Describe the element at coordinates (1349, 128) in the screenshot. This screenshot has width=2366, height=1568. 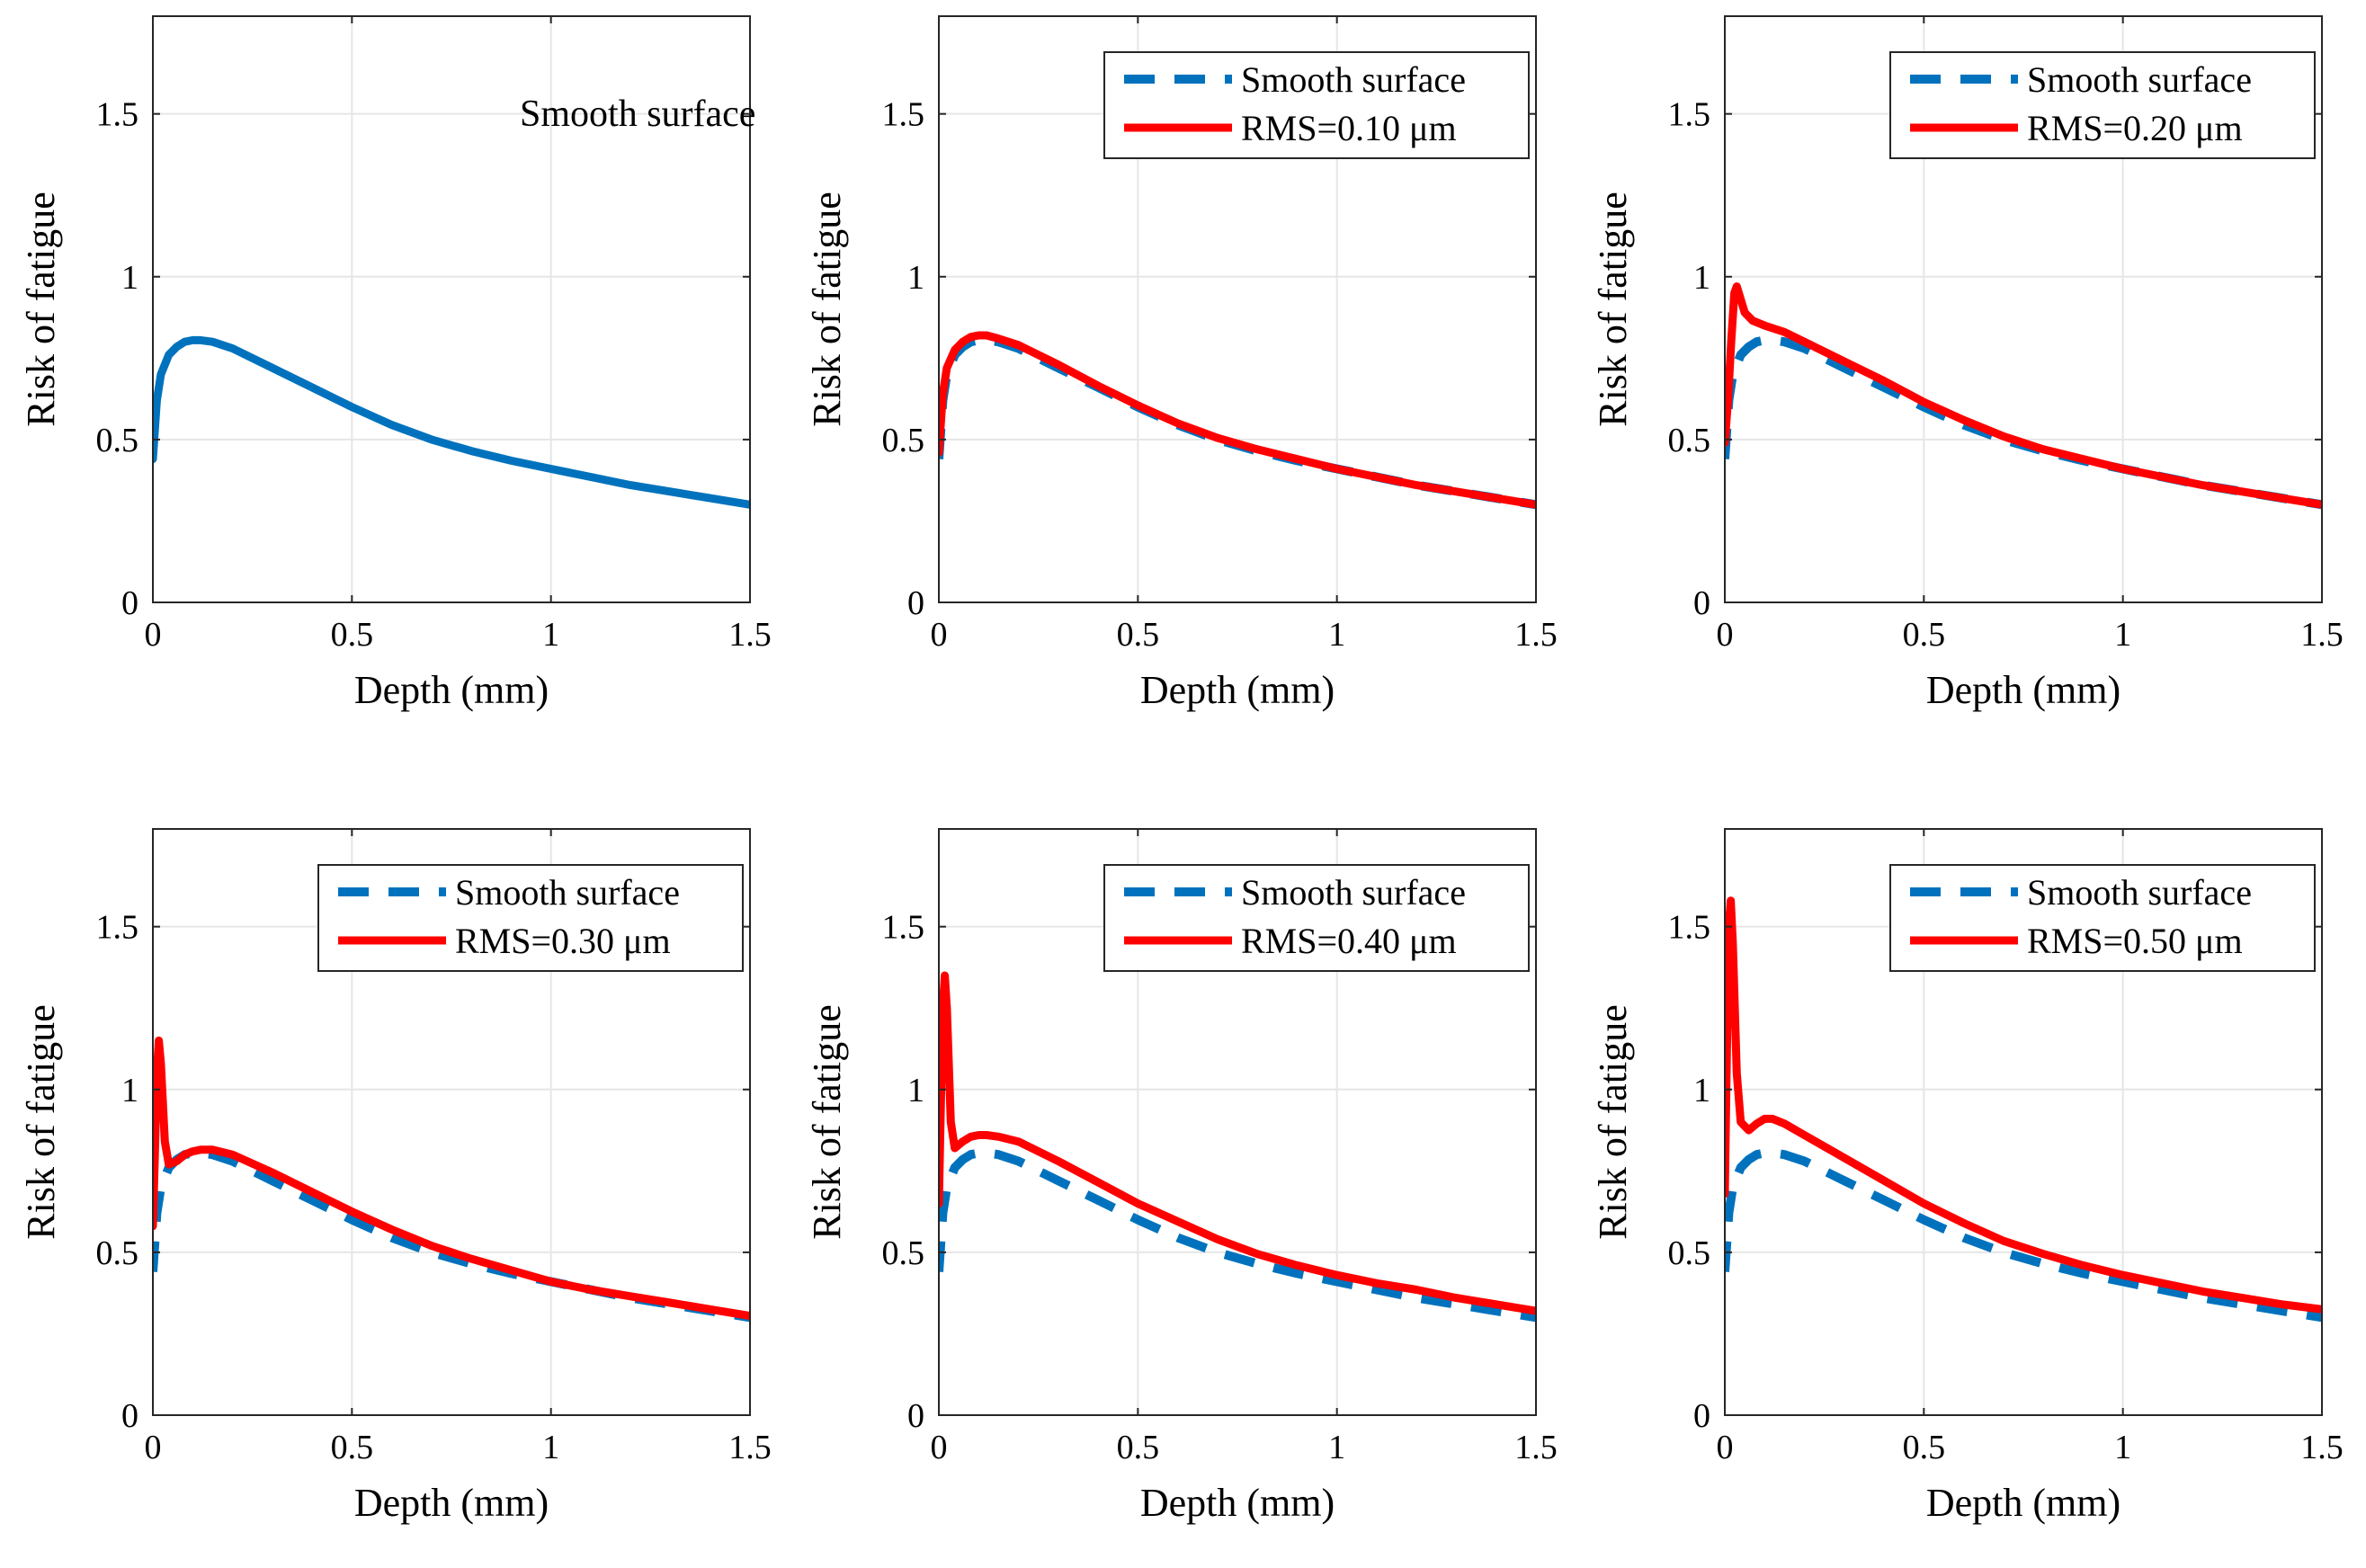
I see `legend-label: RMS=0.10 μm` at that location.